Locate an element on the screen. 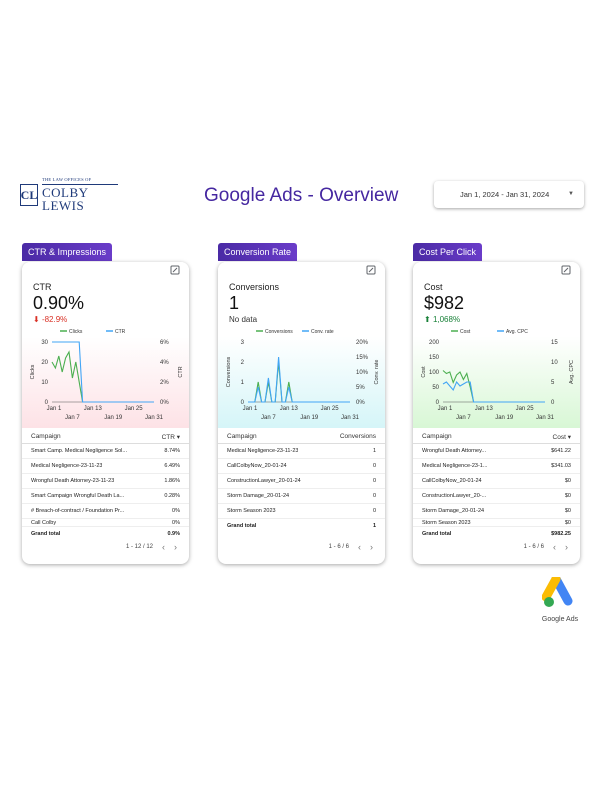 Image resolution: width=600 pixels, height=800 pixels. table-row: Storm Damage_20-01-24 $0 is located at coordinates (496, 511).